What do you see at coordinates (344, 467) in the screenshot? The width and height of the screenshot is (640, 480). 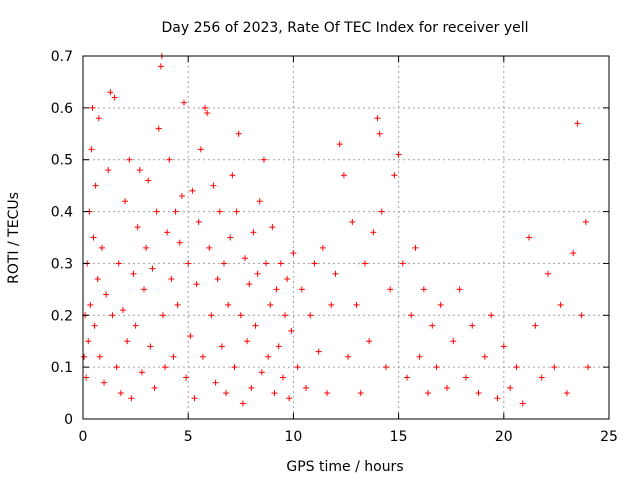 I see `x-axis-label: GPS time / hours` at bounding box center [344, 467].